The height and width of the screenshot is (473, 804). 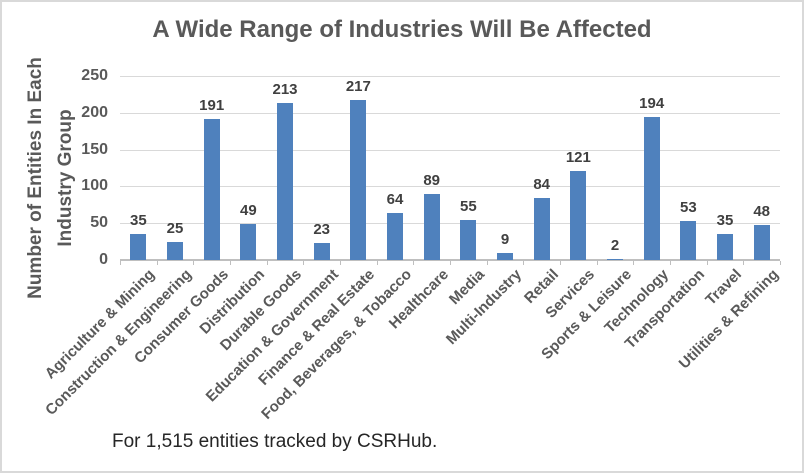 What do you see at coordinates (450, 260) in the screenshot?
I see `x-axis-line` at bounding box center [450, 260].